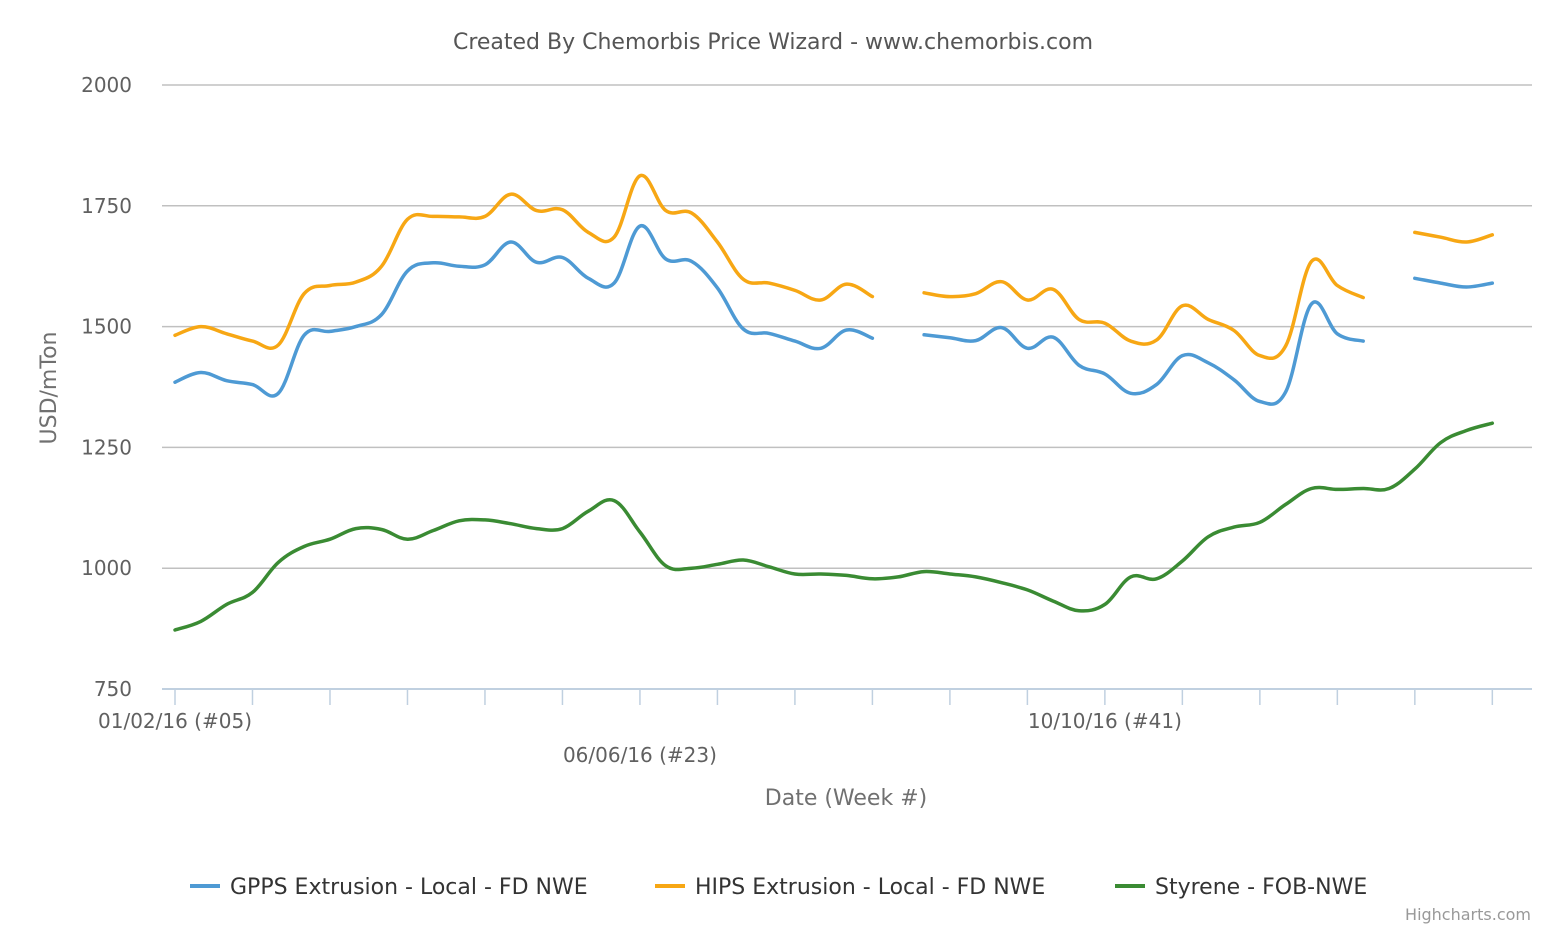  I want to click on legend-label-2: HIPS Extrusion - Local - FD NWE, so click(870, 887).